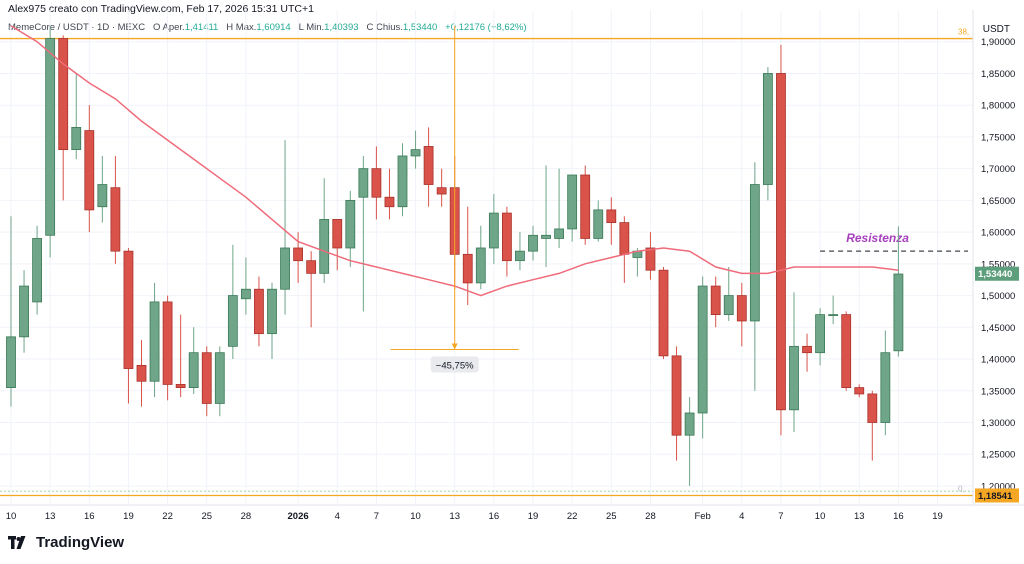 This screenshot has width=1024, height=564. I want to click on legend-open-key: O, so click(157, 27).